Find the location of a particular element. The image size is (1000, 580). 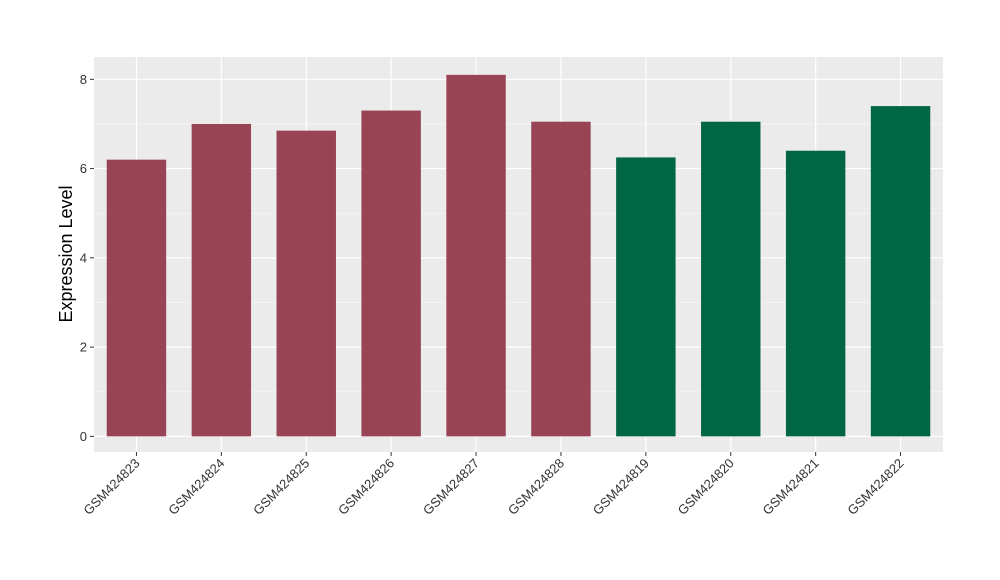

x-tick-label: GSM424822 is located at coordinates (875, 487).